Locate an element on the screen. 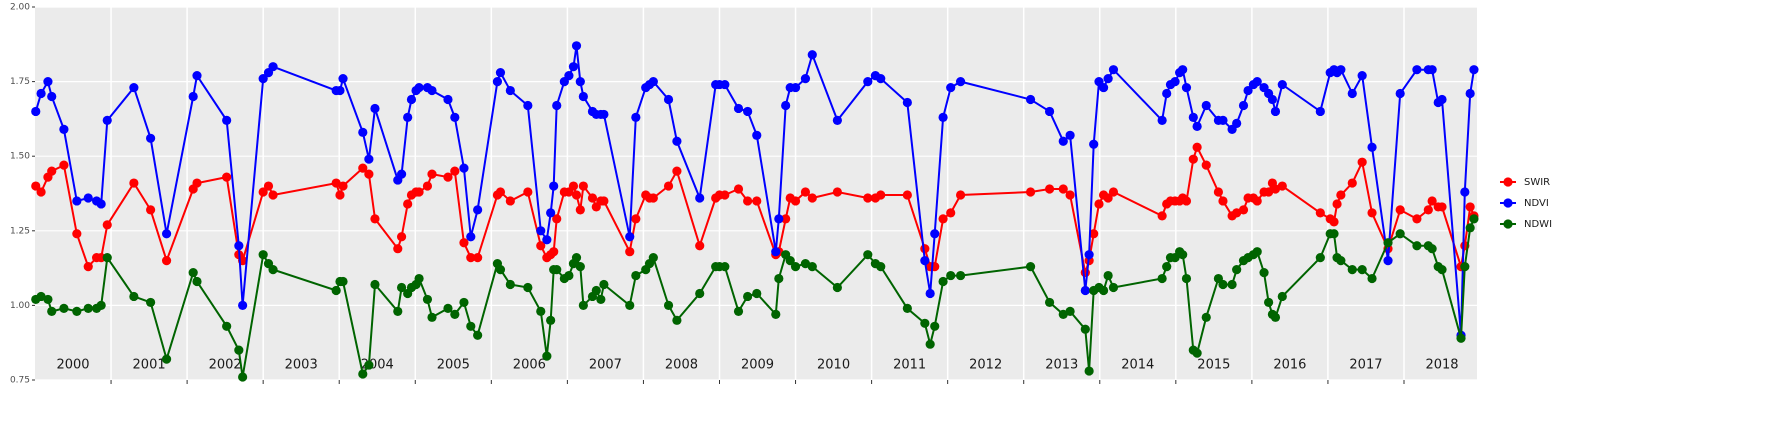 This screenshot has width=1773, height=442. year-label: 2008 is located at coordinates (681, 365).